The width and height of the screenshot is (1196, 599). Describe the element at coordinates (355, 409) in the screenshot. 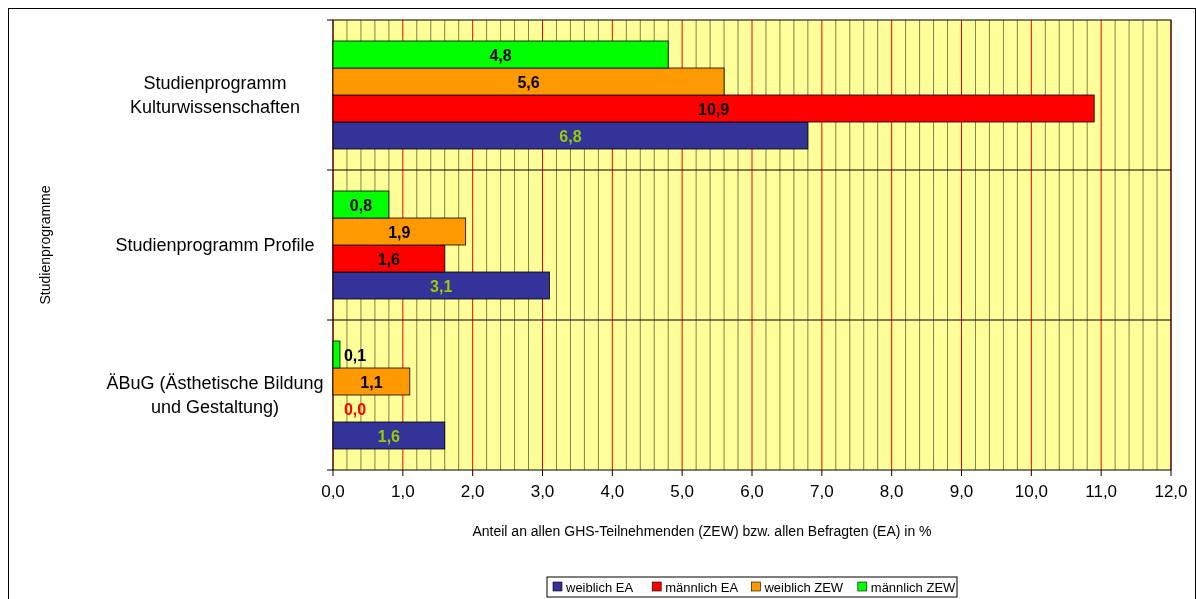

I see `data-label: 0,0` at that location.